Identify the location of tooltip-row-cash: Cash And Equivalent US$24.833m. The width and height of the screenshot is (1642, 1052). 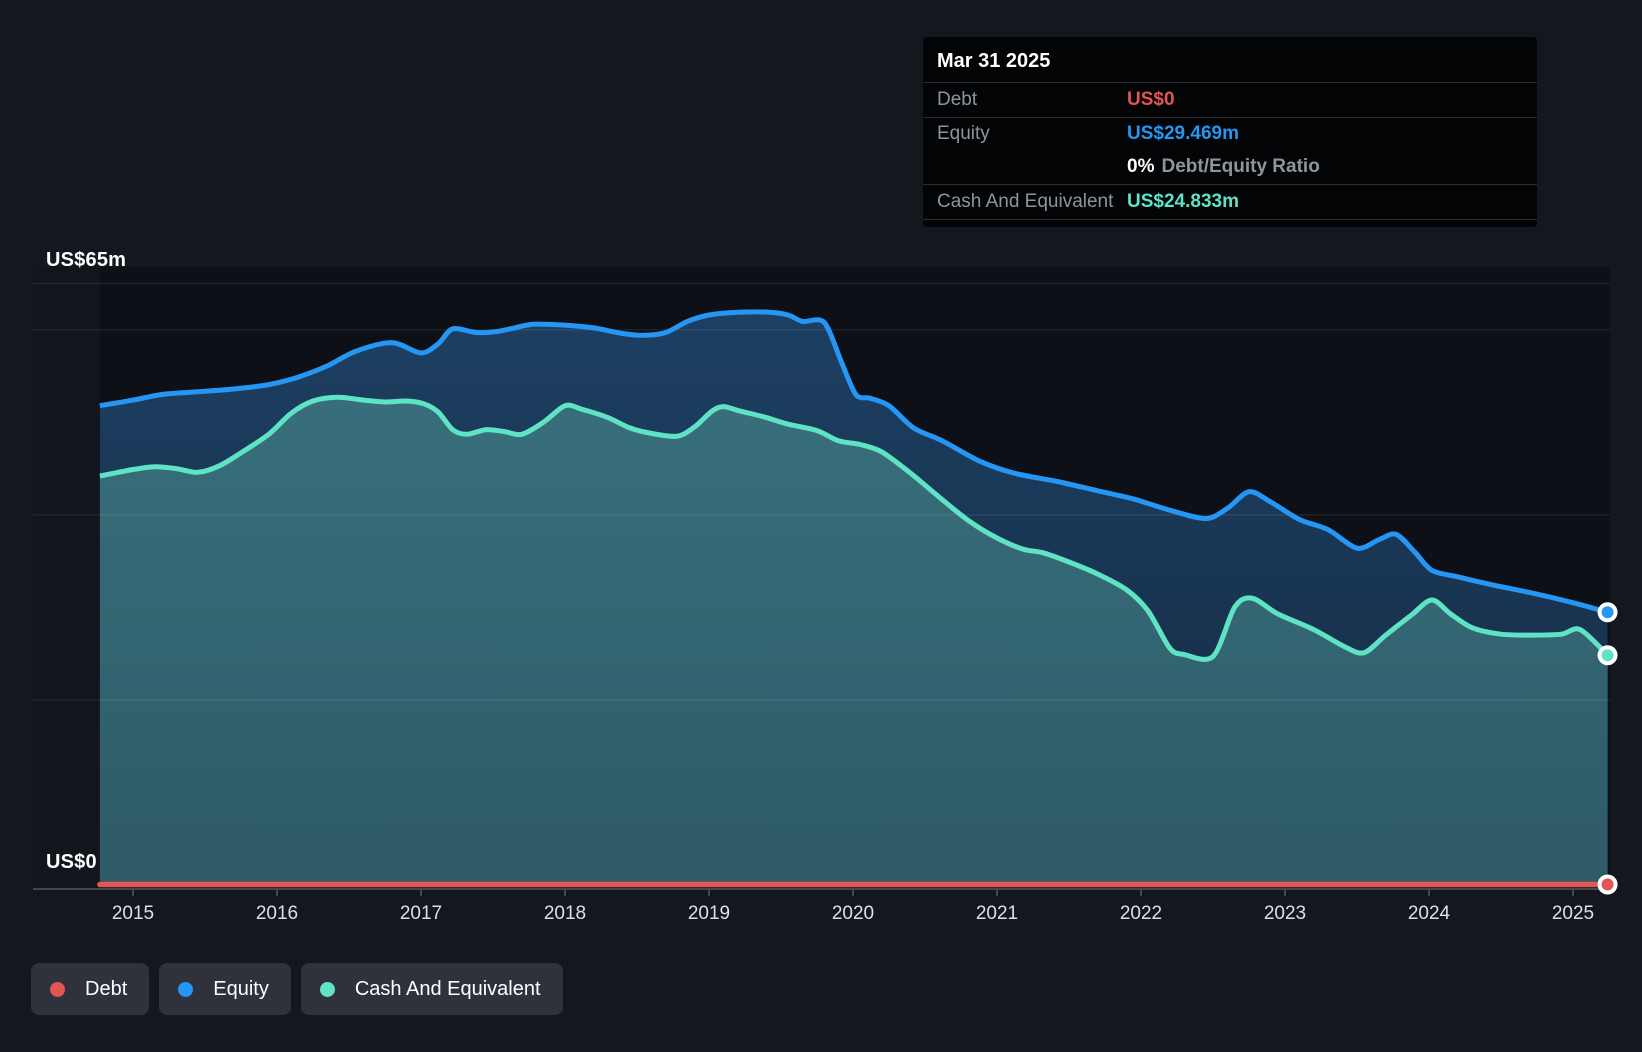
(1230, 202).